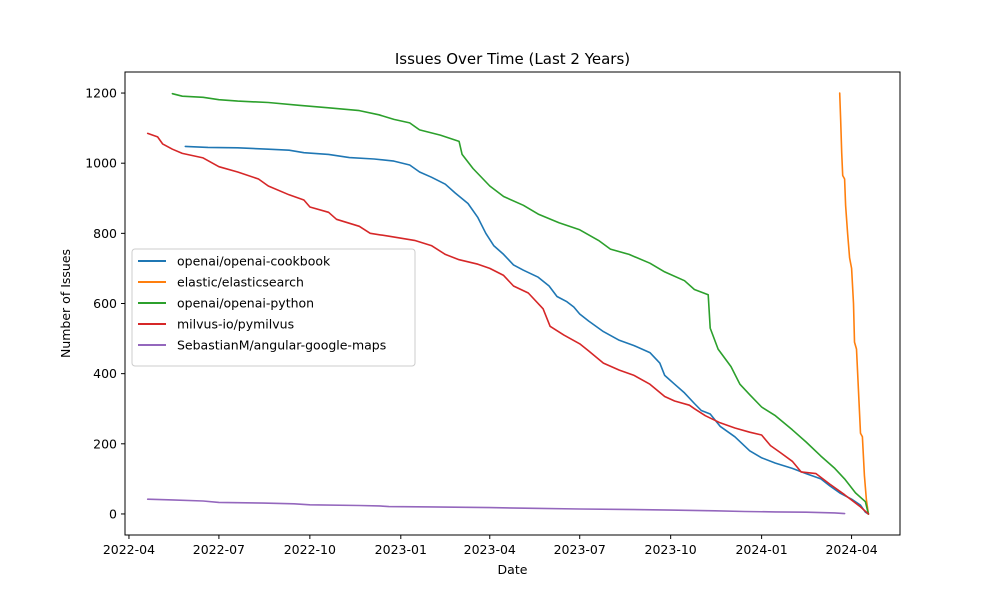 This screenshot has width=1000, height=604. What do you see at coordinates (761, 549) in the screenshot?
I see `x-tick-label-7: 2024-01` at bounding box center [761, 549].